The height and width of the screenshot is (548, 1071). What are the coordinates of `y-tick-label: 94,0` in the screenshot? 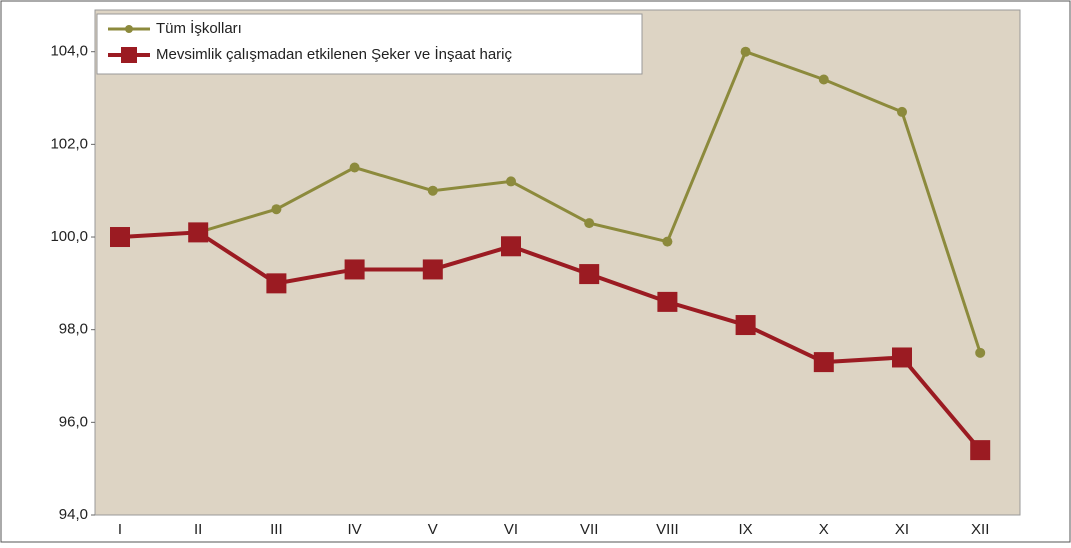 It's located at (73, 514).